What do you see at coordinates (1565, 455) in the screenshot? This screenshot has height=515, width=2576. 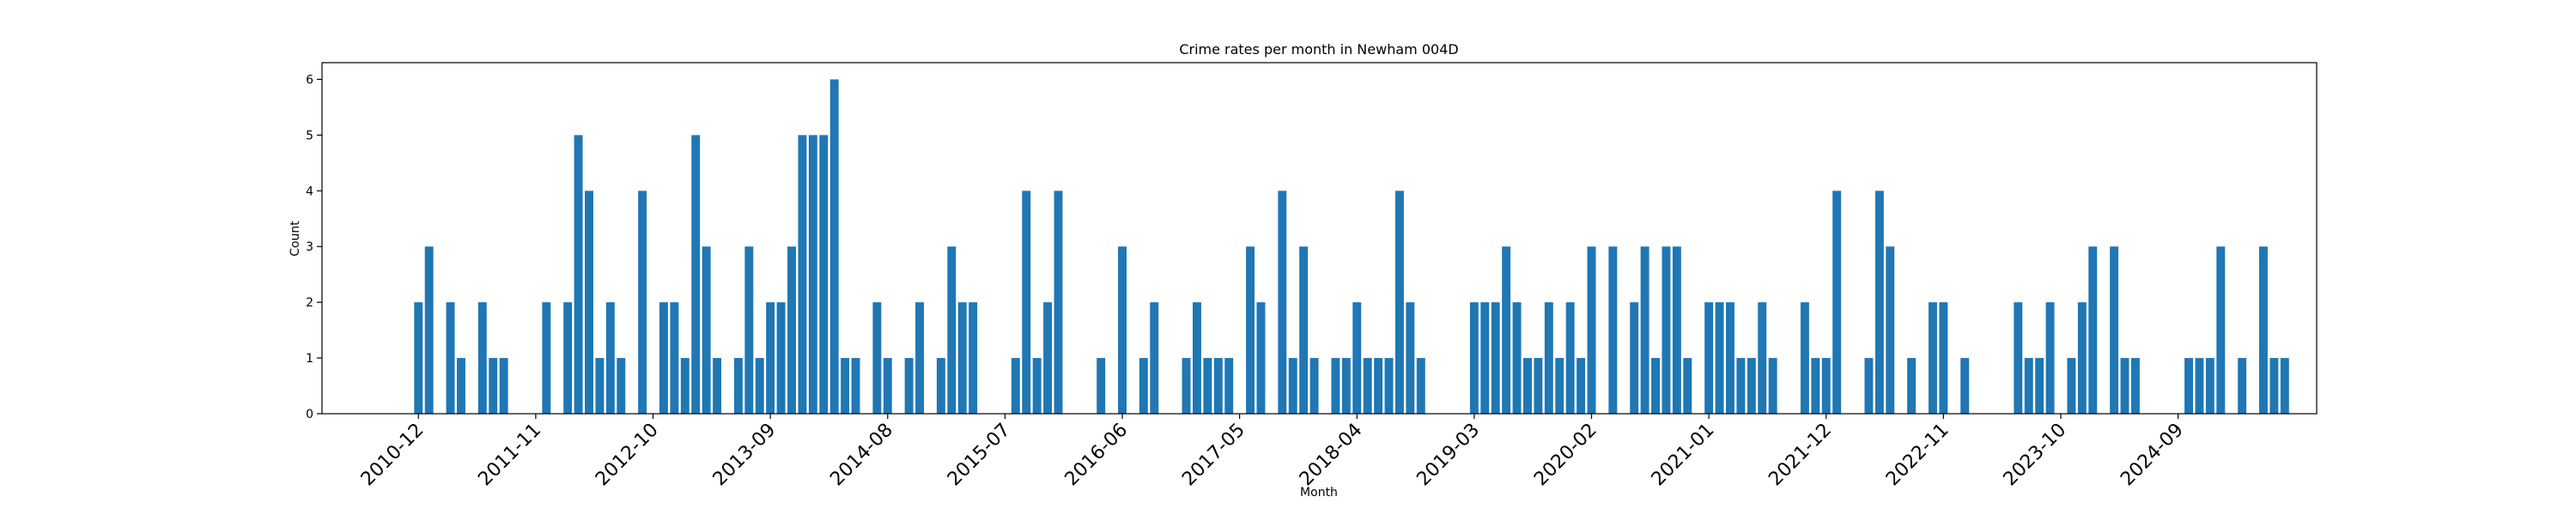 I see `x-tick-label: 2020-02` at bounding box center [1565, 455].